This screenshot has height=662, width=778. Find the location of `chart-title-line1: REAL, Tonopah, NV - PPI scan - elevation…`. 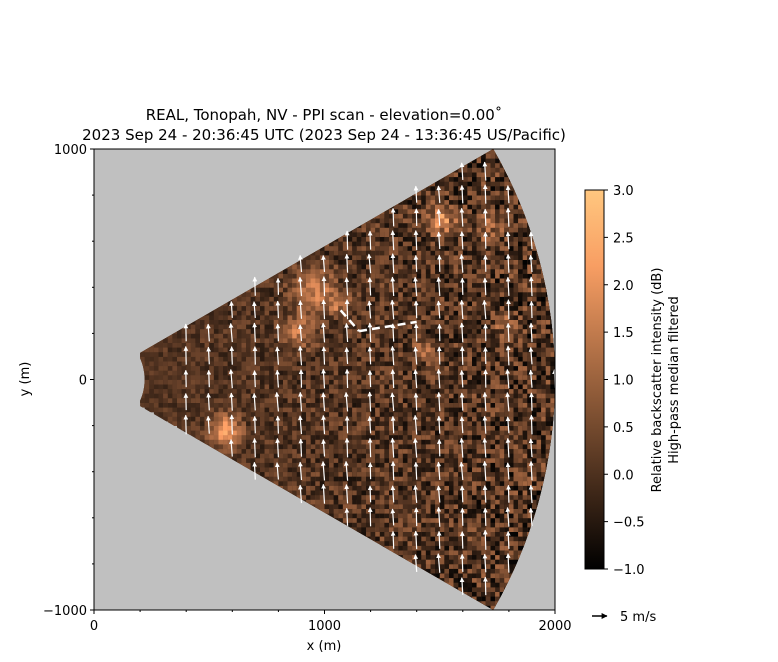

chart-title-line1: REAL, Tonopah, NV - PPI scan - elevation… is located at coordinates (324, 115).